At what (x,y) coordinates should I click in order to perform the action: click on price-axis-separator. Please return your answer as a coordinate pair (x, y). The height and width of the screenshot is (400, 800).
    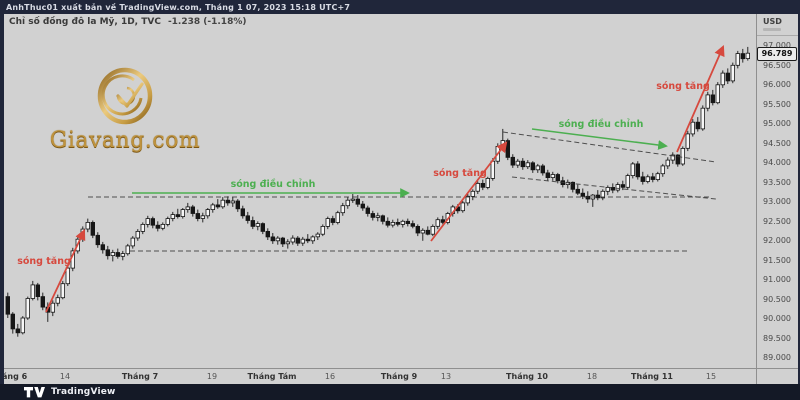
    Looking at the image, I should click on (756, 199).